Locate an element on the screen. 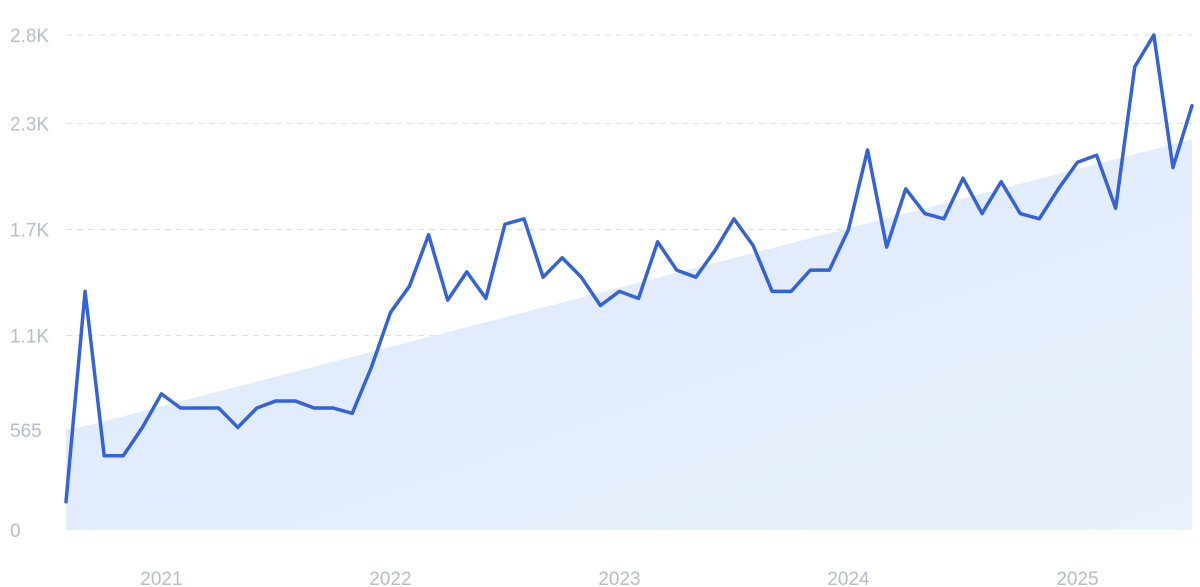  y-tick-label: 565 is located at coordinates (26, 431).